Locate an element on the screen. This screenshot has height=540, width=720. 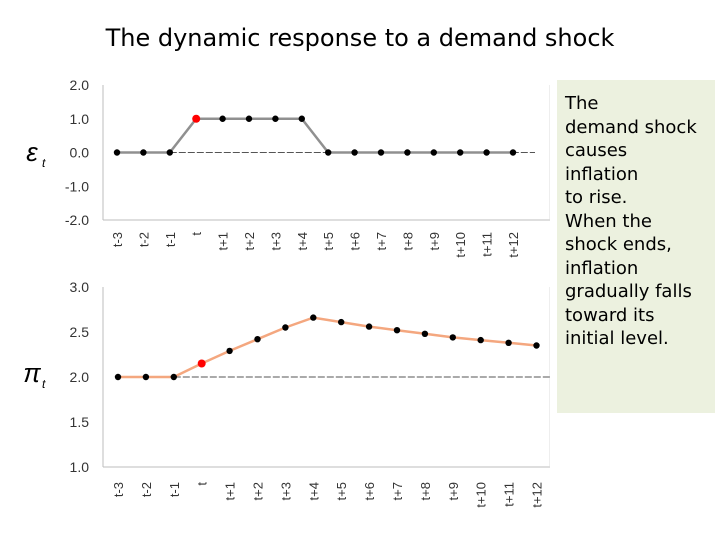
inflation-highlight-point is located at coordinates (201, 363).